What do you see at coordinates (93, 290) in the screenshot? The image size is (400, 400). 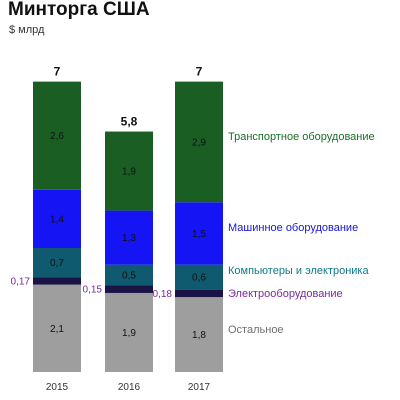 I see `side-value-label: 0,15` at bounding box center [93, 290].